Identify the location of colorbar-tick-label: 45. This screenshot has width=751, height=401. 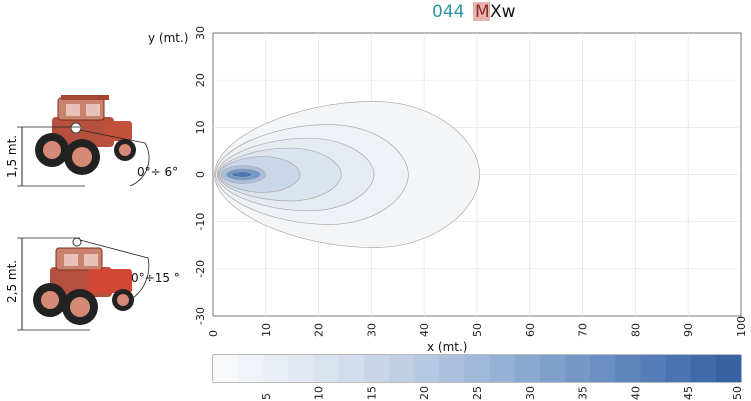
(688, 393).